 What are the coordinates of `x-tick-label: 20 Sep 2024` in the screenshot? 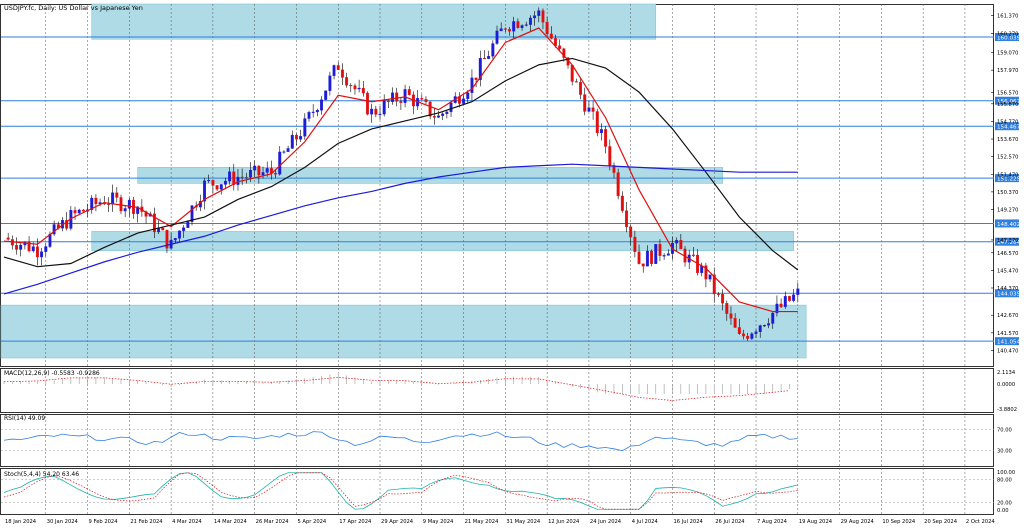 It's located at (941, 522).